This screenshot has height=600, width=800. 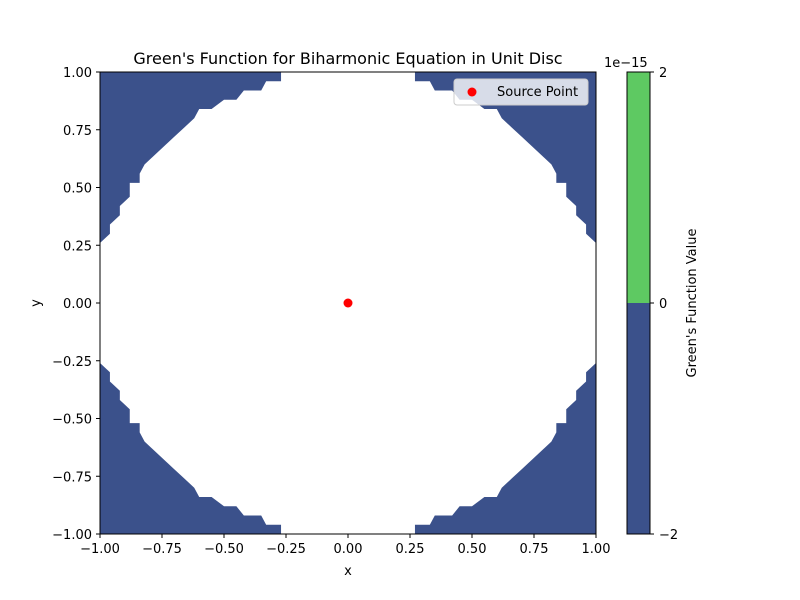 I want to click on y-tick-label: −0.75, so click(x=72, y=477).